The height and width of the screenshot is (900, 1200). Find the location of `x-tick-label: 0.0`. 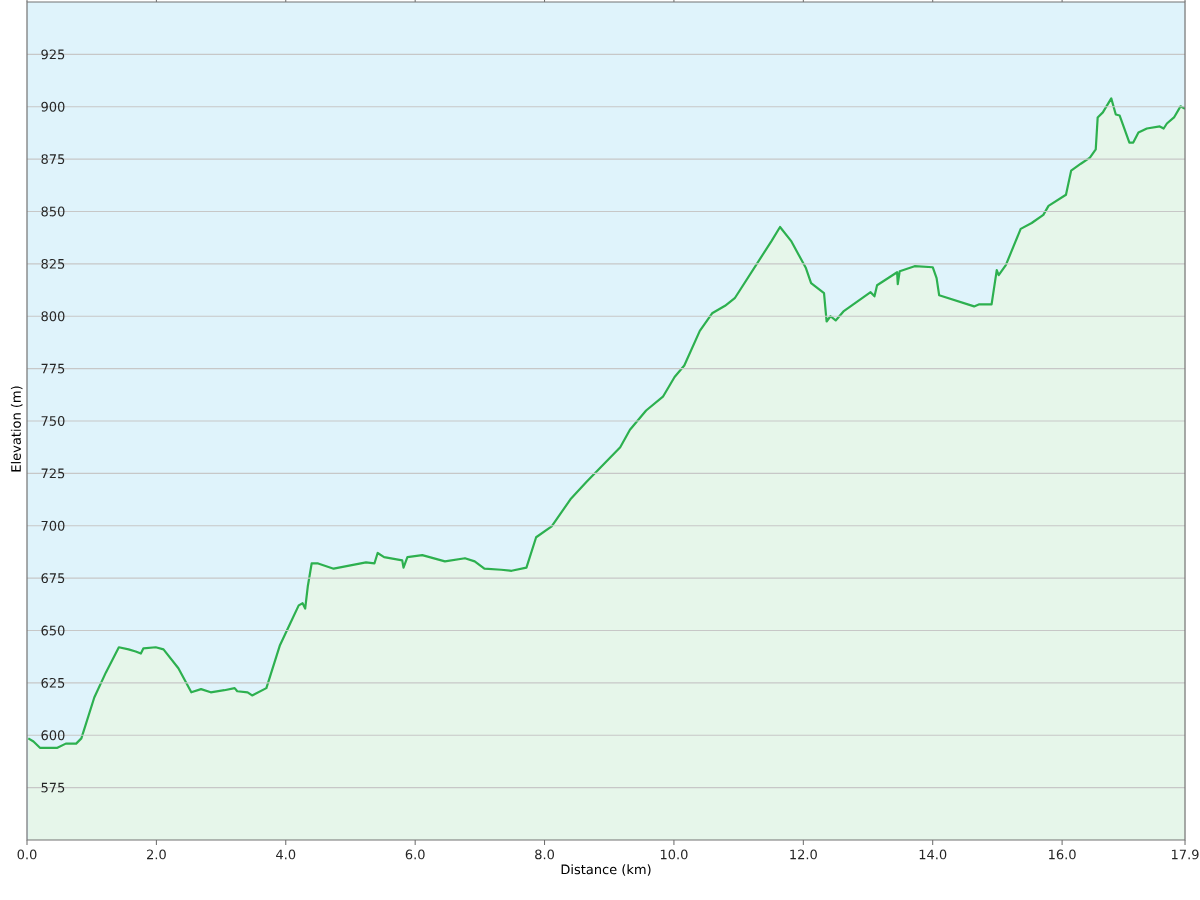

x-tick-label: 0.0 is located at coordinates (27, 854).